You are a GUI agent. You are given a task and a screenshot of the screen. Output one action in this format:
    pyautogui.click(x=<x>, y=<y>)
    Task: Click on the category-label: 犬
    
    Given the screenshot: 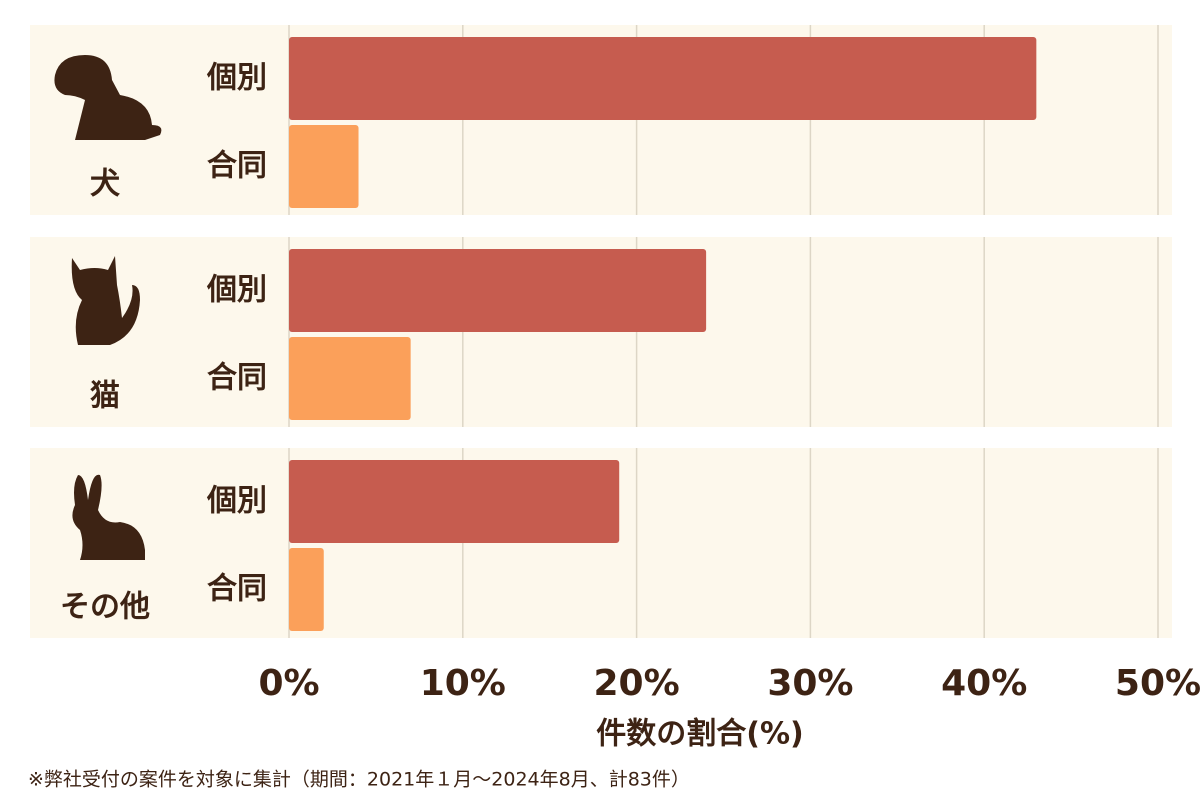 What is the action you would take?
    pyautogui.click(x=105, y=184)
    